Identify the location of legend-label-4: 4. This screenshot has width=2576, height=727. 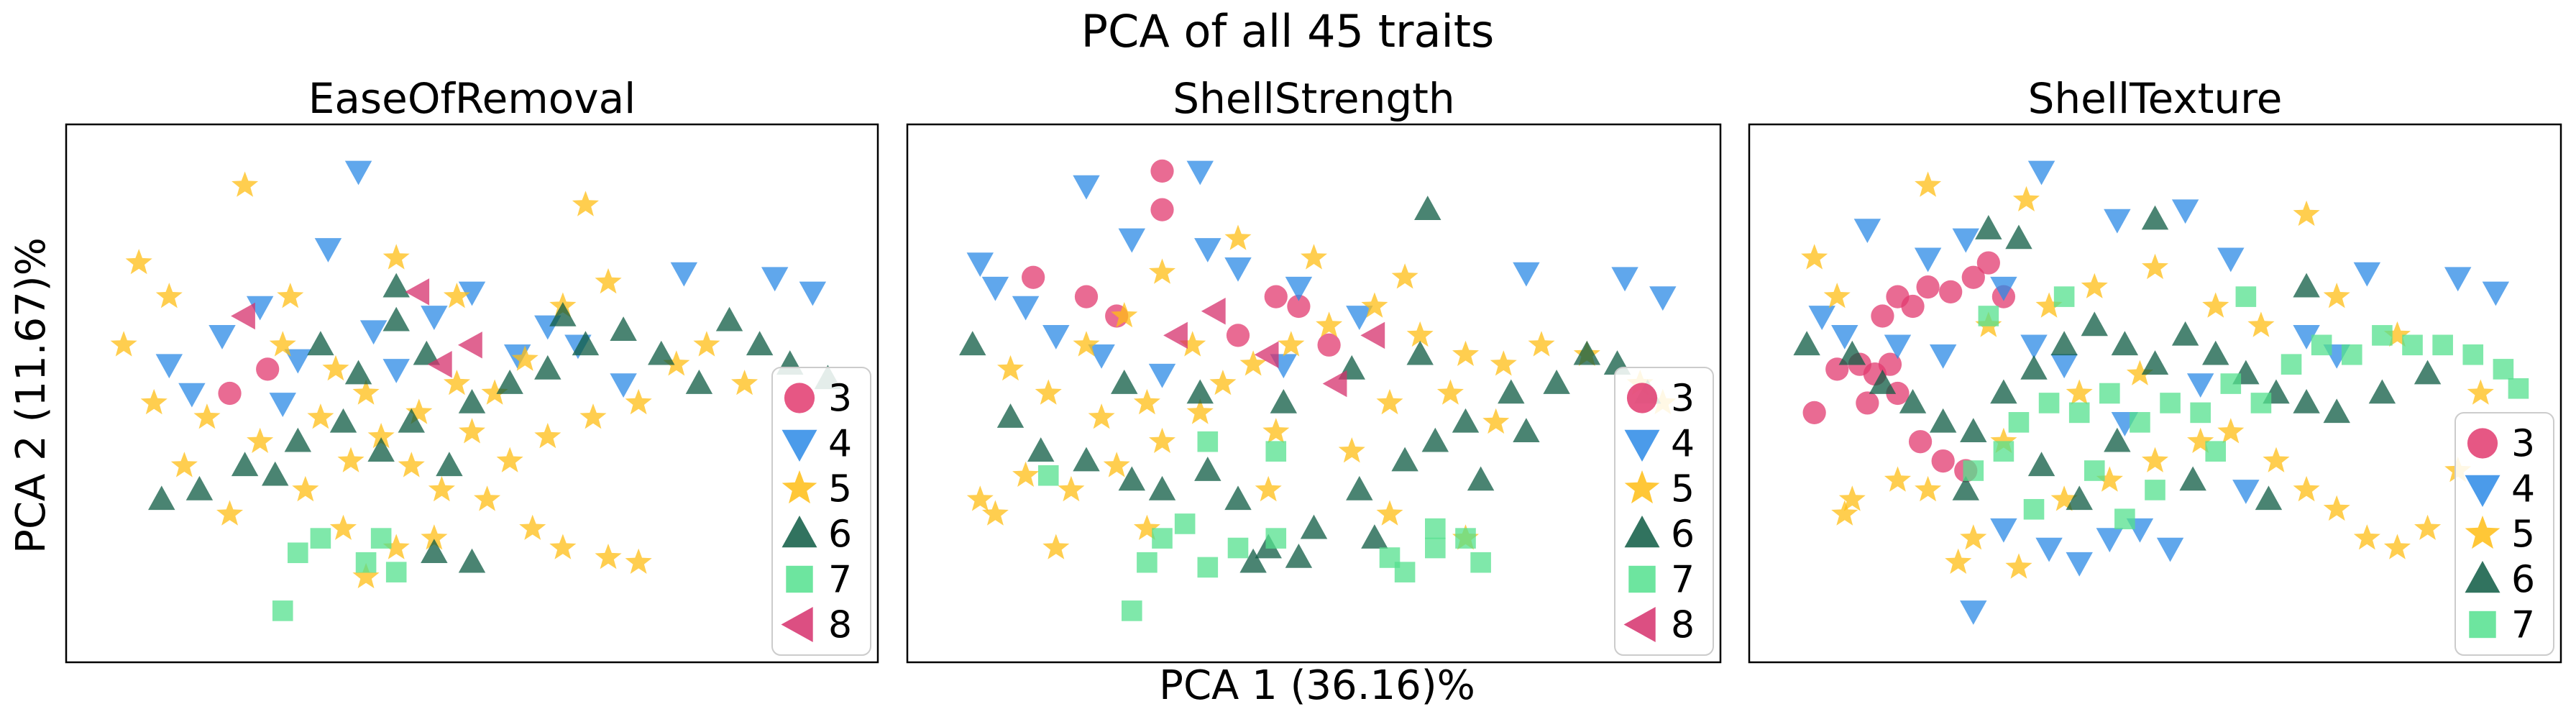
(2523, 490).